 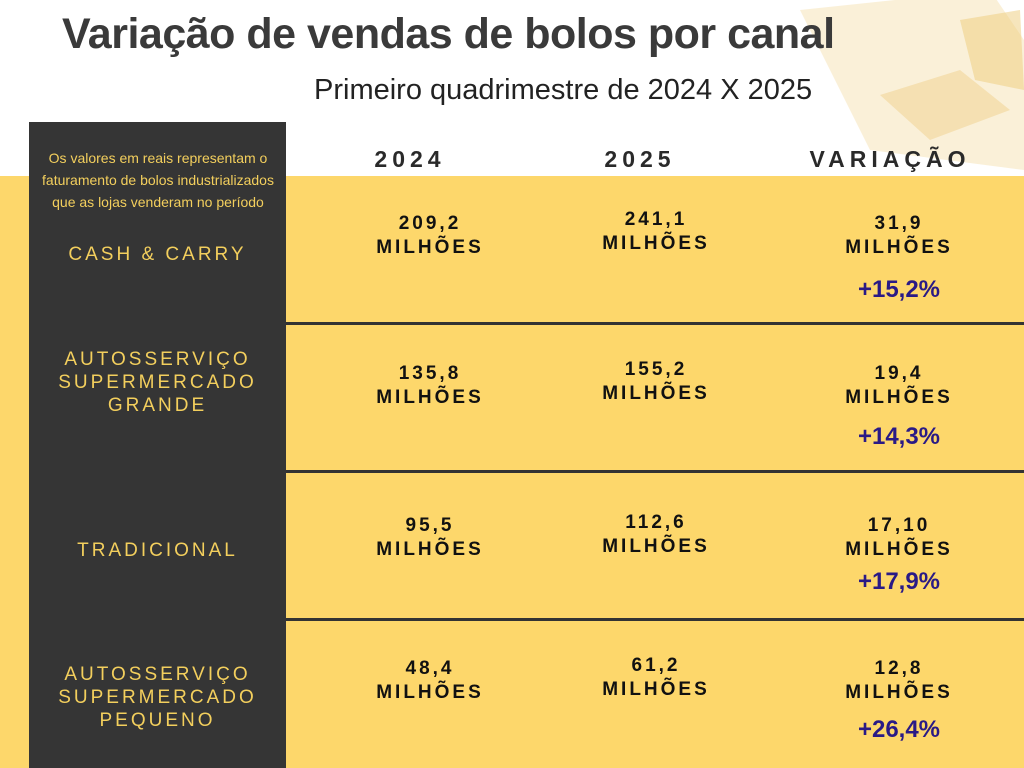 I want to click on value-number: 209,2, so click(x=430, y=223).